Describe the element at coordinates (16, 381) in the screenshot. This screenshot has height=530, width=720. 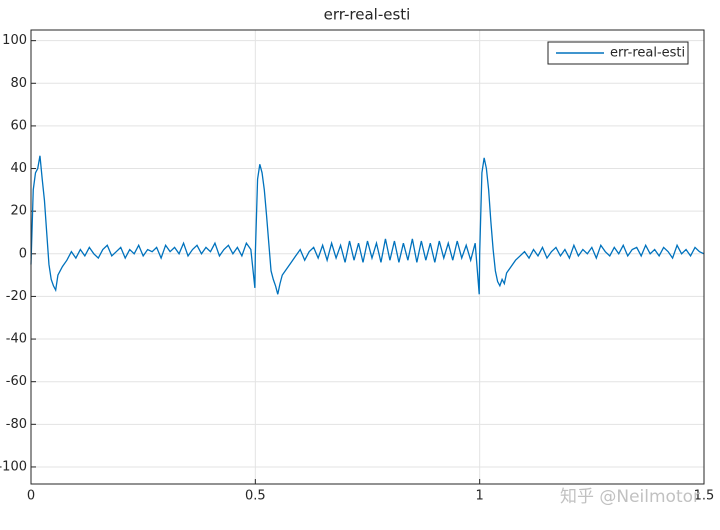
I see `y-tick-label: -60` at that location.